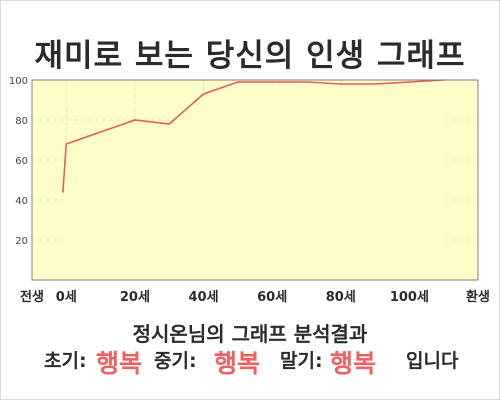 This screenshot has width=500, height=400. I want to click on ending-text: 입니다, so click(432, 361).